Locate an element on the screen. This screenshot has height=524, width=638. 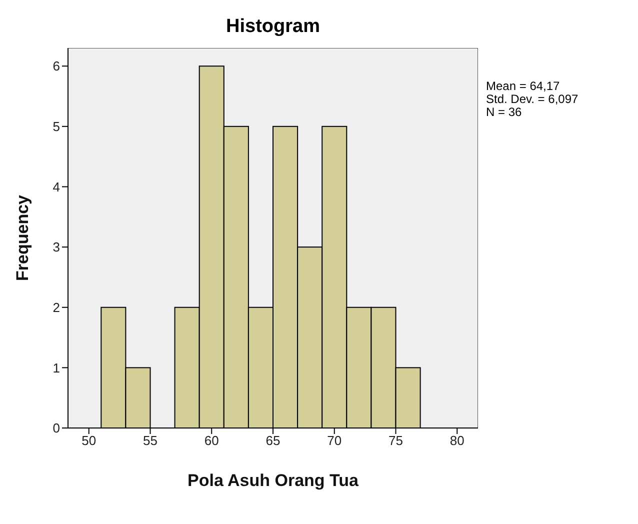
y-tick-label: 3 is located at coordinates (56, 247).